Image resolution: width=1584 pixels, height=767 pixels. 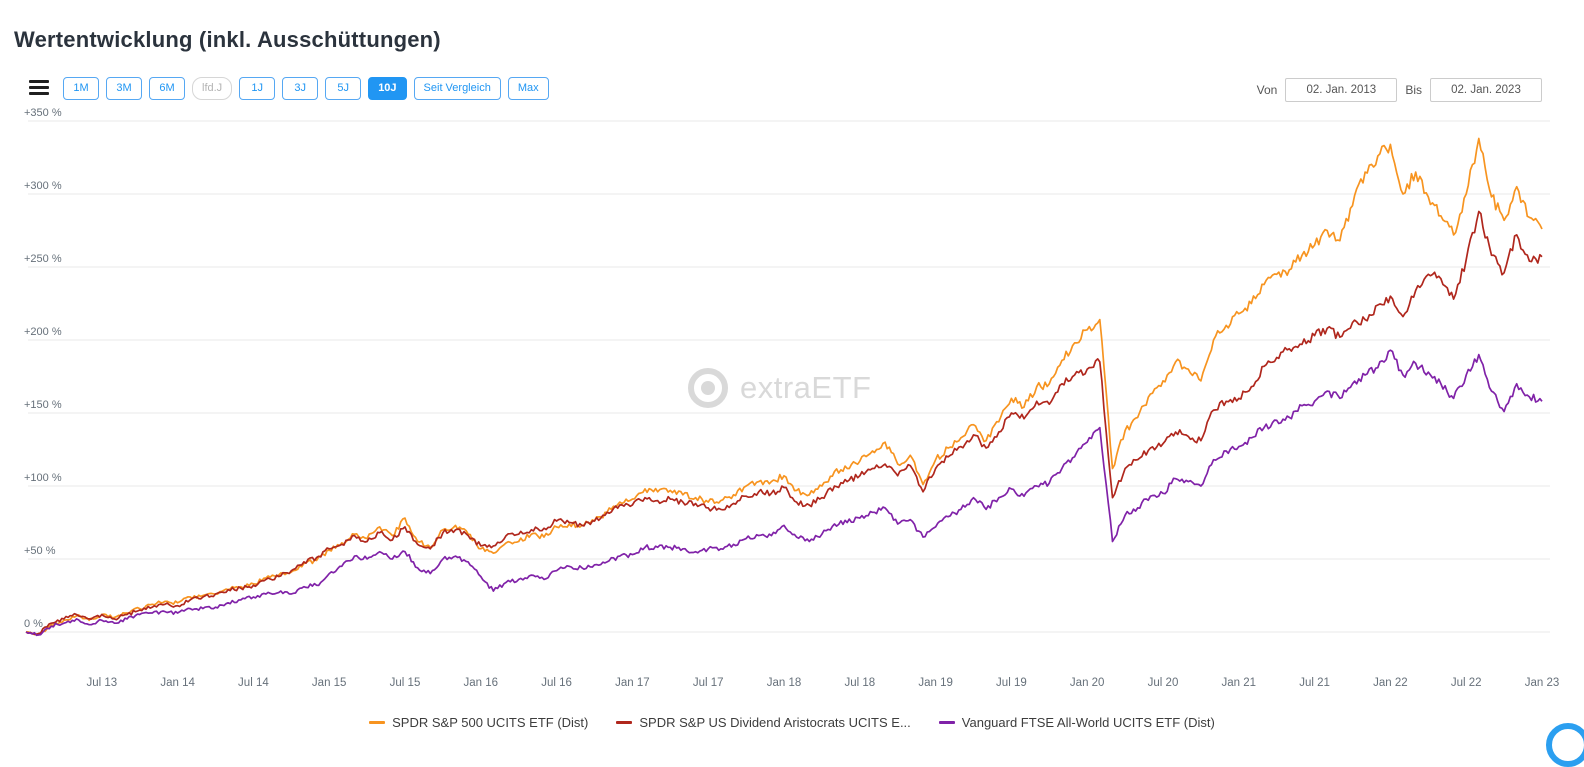 What do you see at coordinates (43, 259) in the screenshot?
I see `y-axis-label: +250 %` at bounding box center [43, 259].